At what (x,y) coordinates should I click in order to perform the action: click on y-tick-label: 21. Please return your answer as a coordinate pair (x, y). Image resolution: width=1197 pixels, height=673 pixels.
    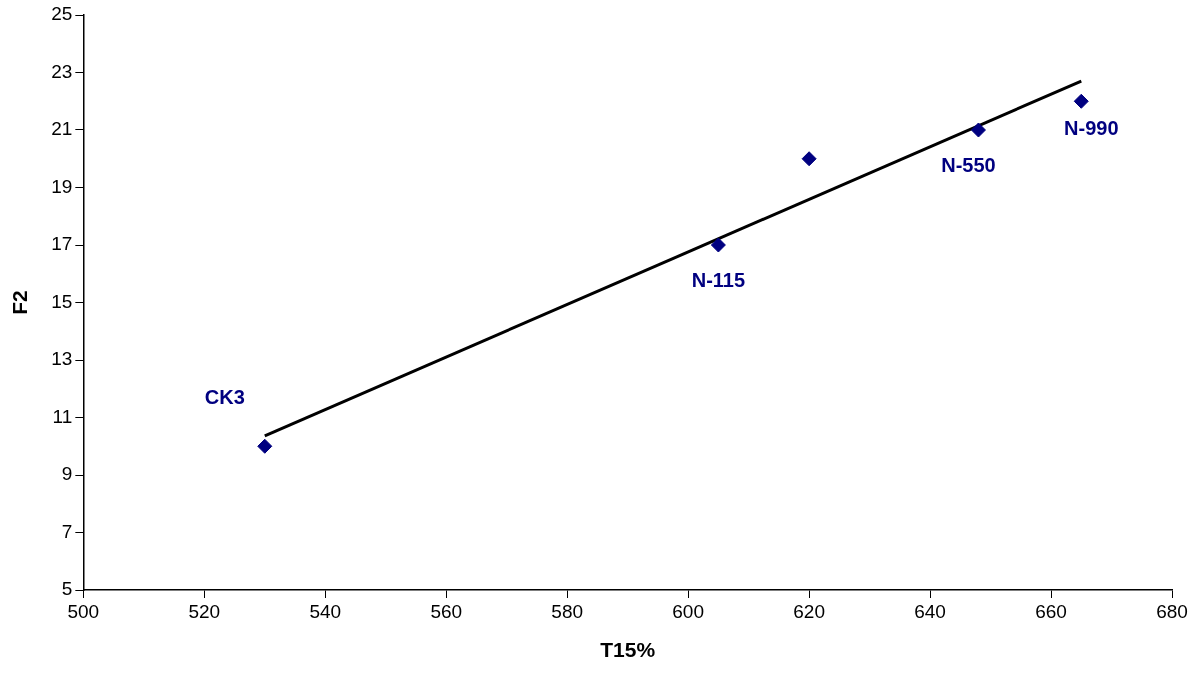
    Looking at the image, I should click on (62, 129).